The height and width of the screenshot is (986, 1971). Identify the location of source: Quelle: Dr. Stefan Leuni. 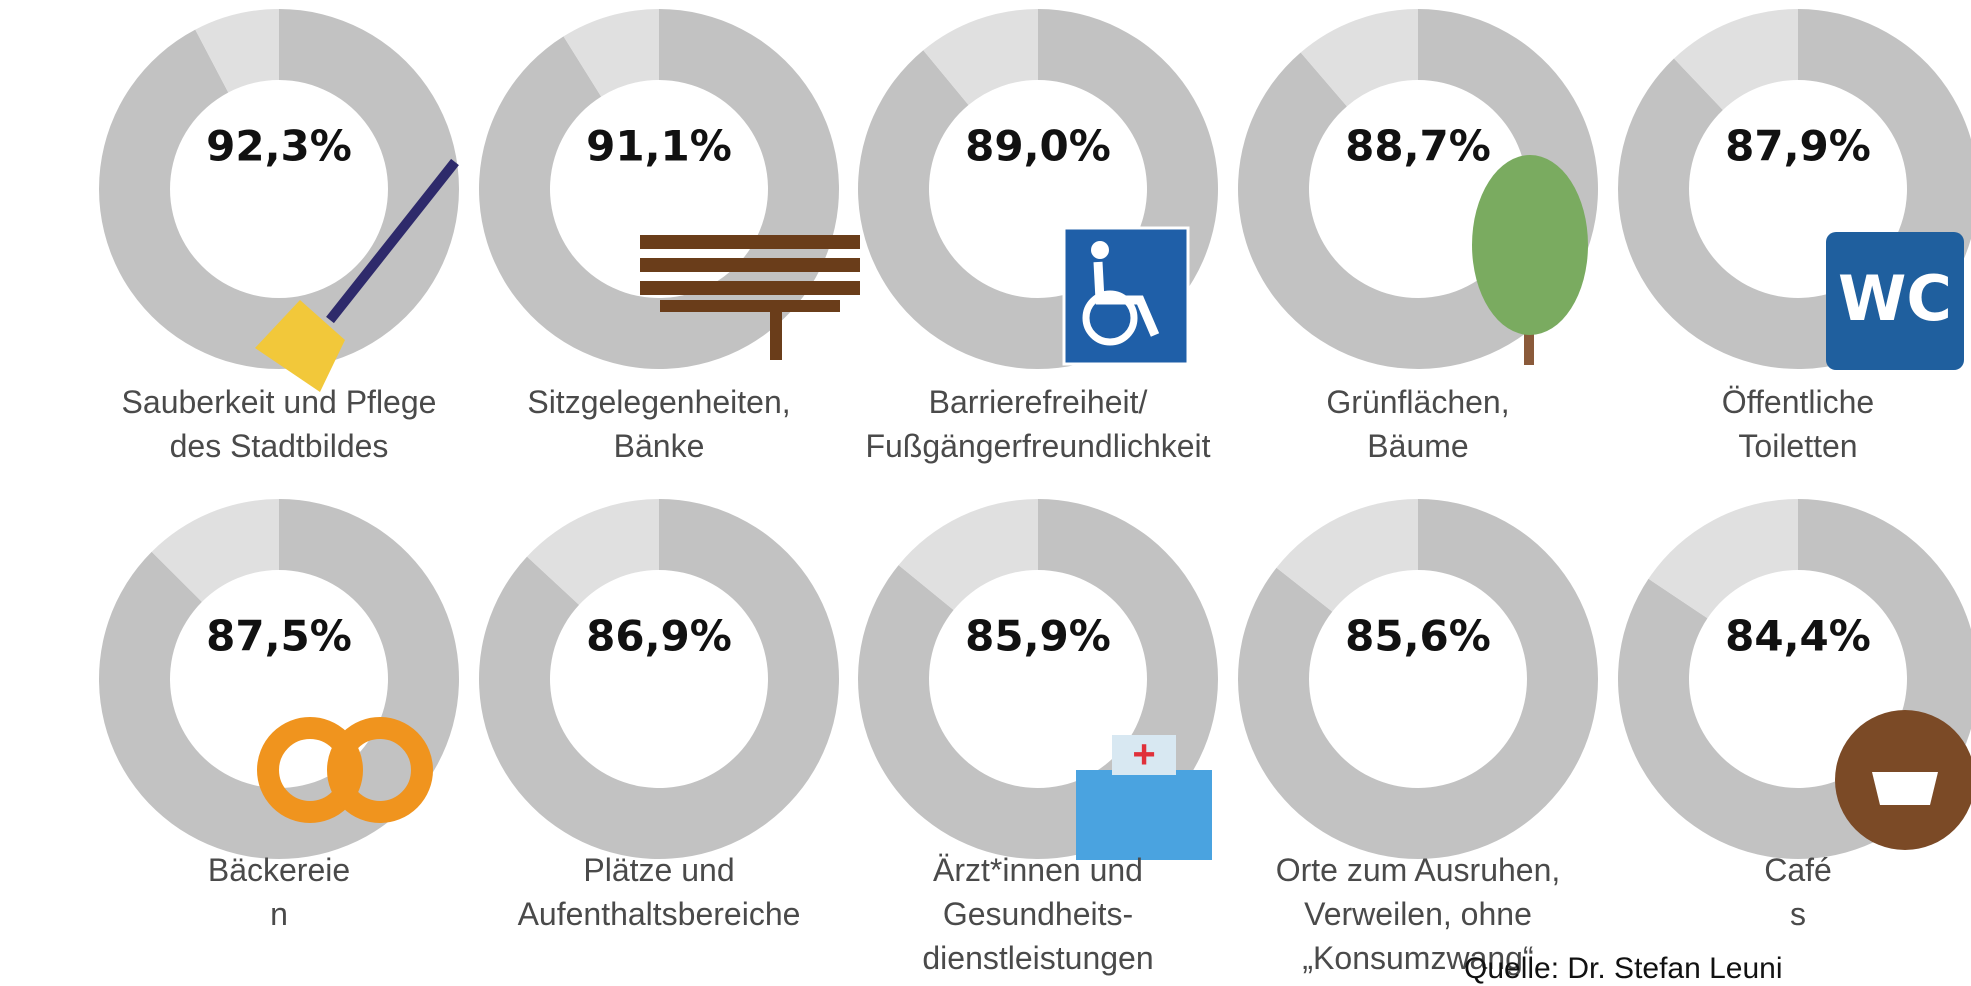
(1623, 968).